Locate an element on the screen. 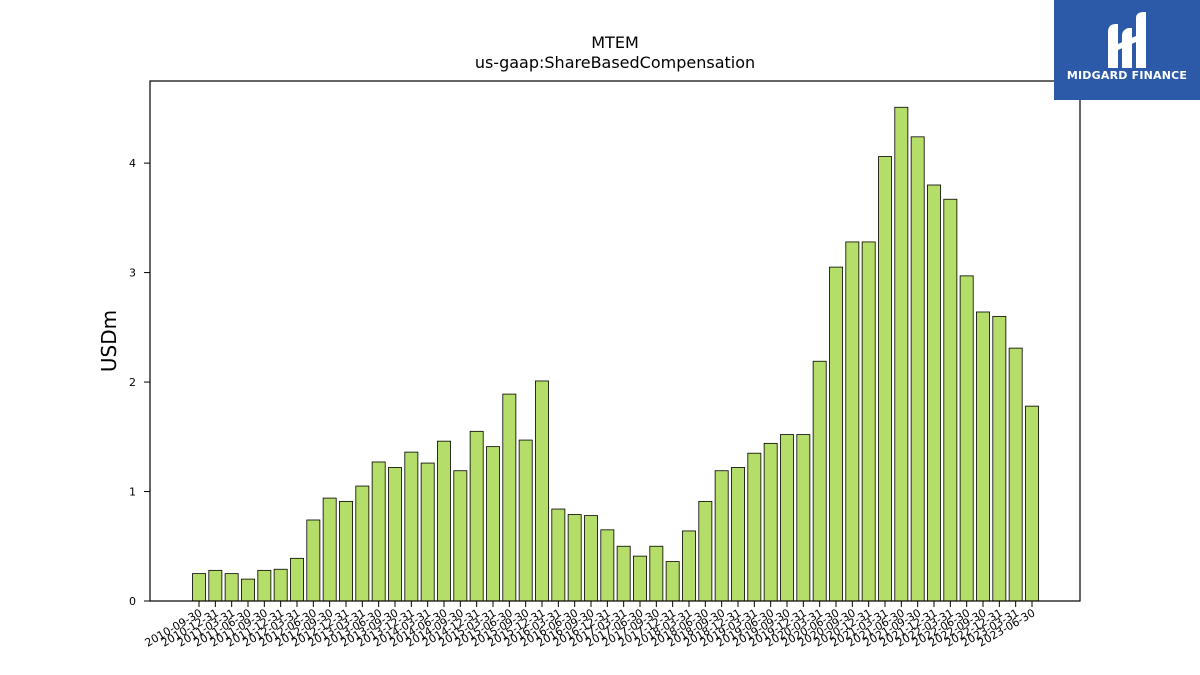  y-tick-label: 0 is located at coordinates (132, 601).